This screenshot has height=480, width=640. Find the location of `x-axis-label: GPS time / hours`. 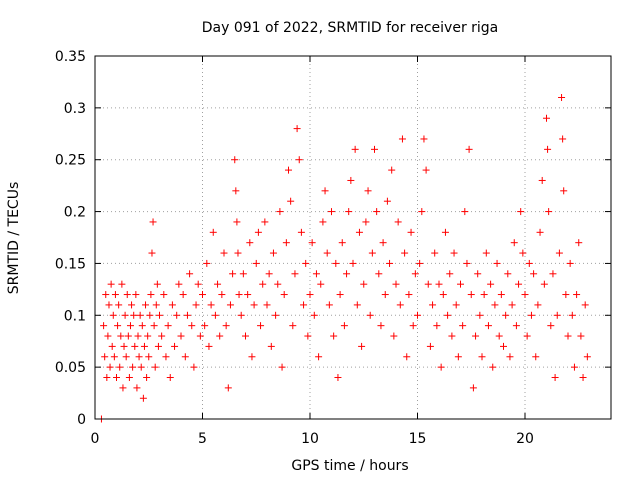

x-axis-label: GPS time / hours is located at coordinates (349, 466).